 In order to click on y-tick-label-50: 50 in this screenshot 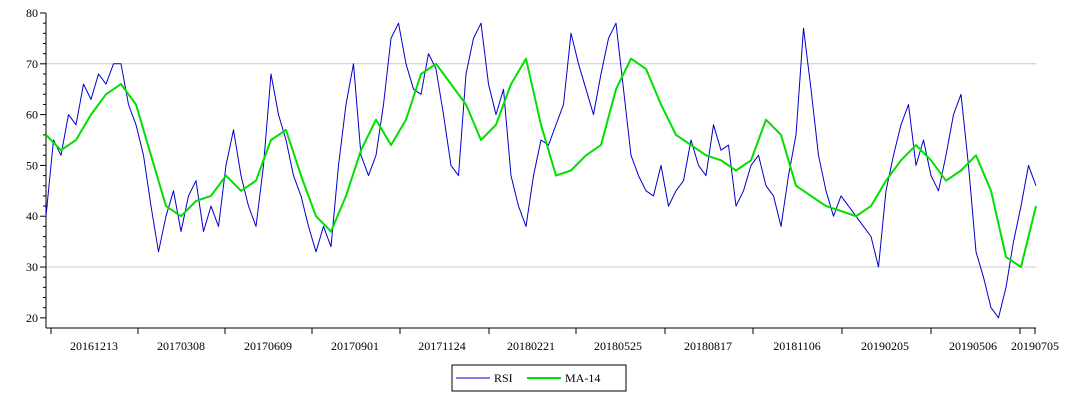, I will do `click(32, 165)`.